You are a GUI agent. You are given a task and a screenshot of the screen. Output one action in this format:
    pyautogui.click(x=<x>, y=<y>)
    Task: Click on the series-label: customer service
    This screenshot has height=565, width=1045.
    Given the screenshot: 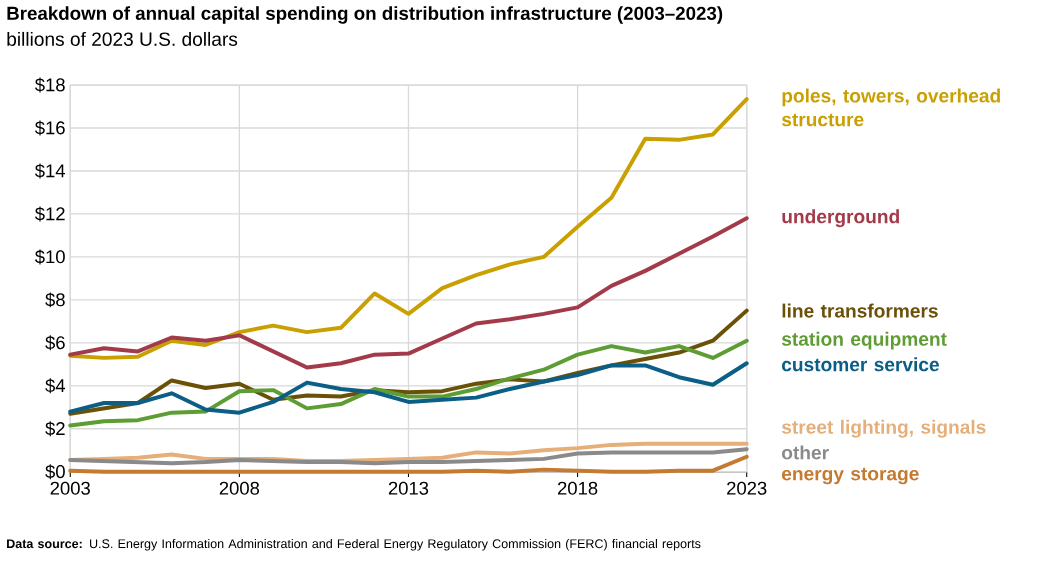 What is the action you would take?
    pyautogui.click(x=860, y=364)
    